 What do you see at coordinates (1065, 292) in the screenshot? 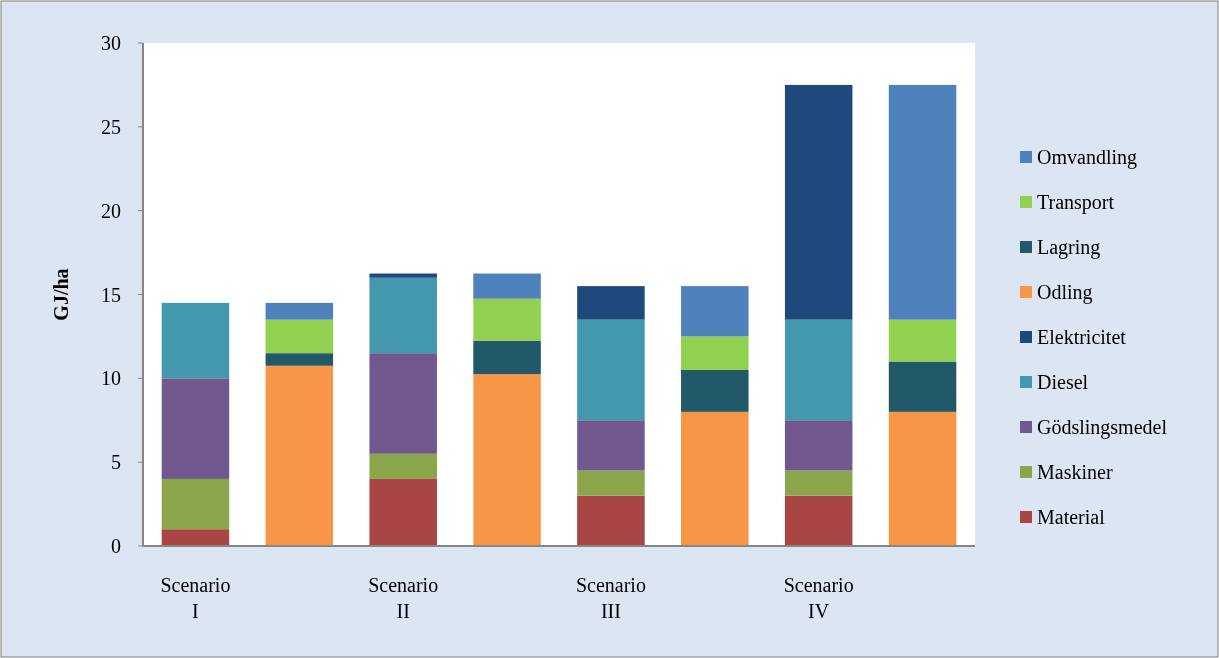
I see `legend-label: Odling` at bounding box center [1065, 292].